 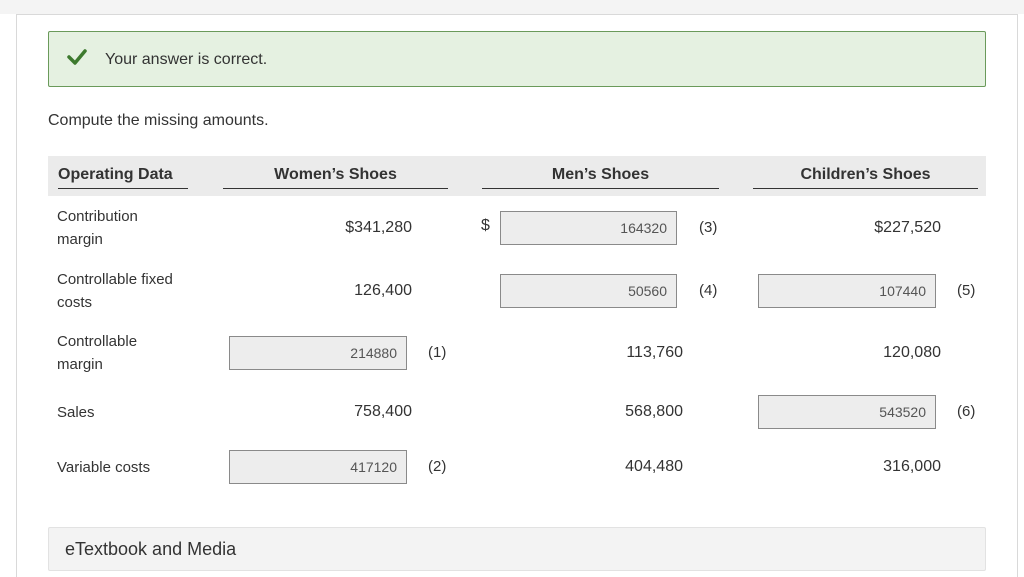 I want to click on womens-controllable-margin-input: 214880, so click(x=318, y=353).